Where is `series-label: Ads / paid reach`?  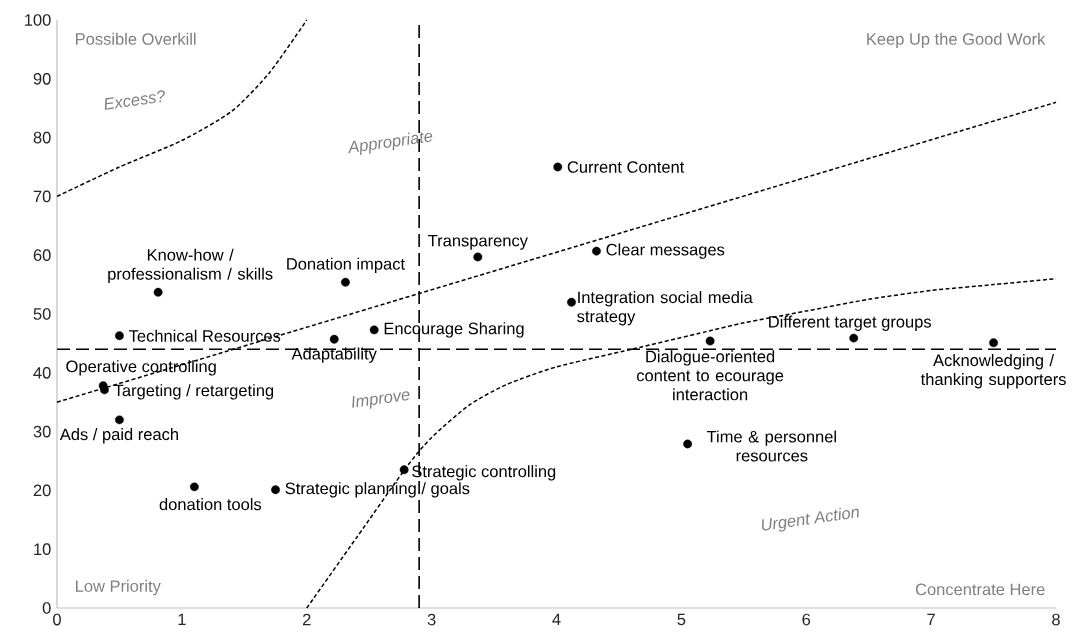 series-label: Ads / paid reach is located at coordinates (118, 436).